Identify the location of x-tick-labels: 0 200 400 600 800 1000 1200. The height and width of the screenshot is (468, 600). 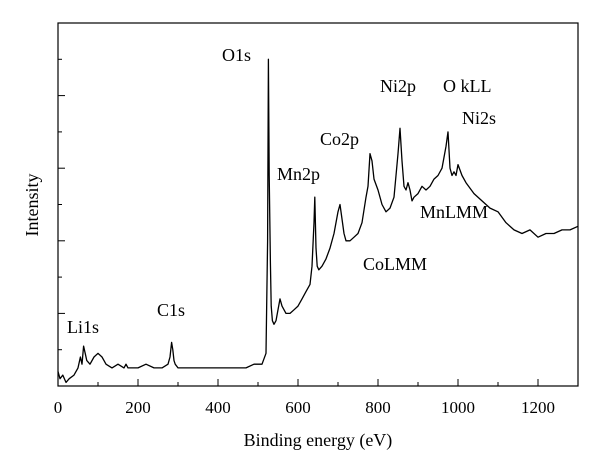
(304, 407).